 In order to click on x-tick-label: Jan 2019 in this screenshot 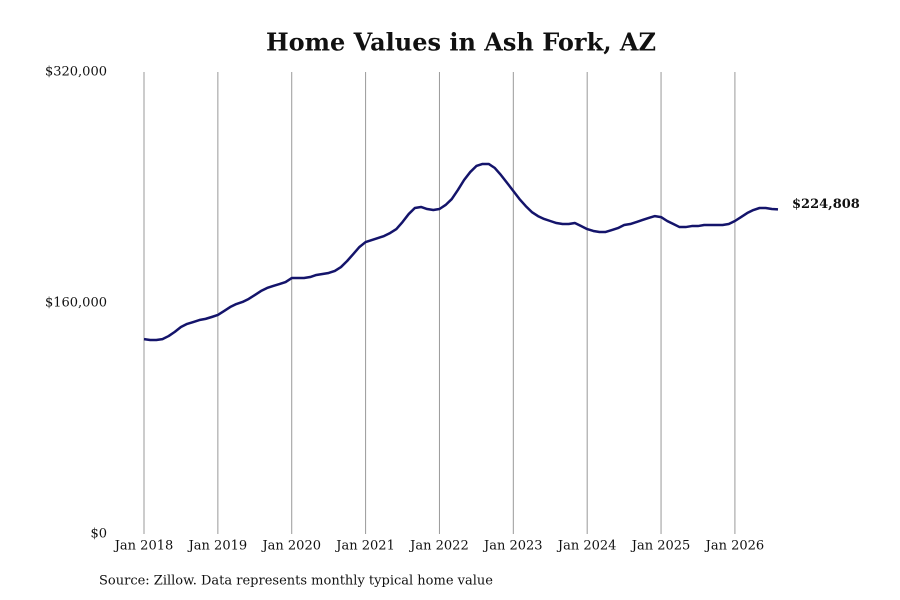, I will do `click(217, 546)`.